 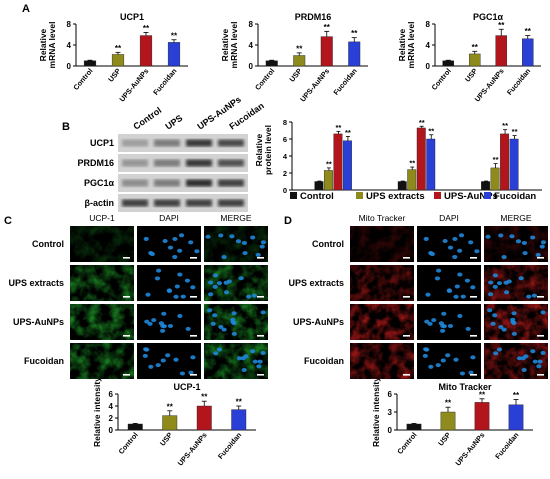 What do you see at coordinates (111, 418) in the screenshot?
I see `y-tick-label: 2` at bounding box center [111, 418].